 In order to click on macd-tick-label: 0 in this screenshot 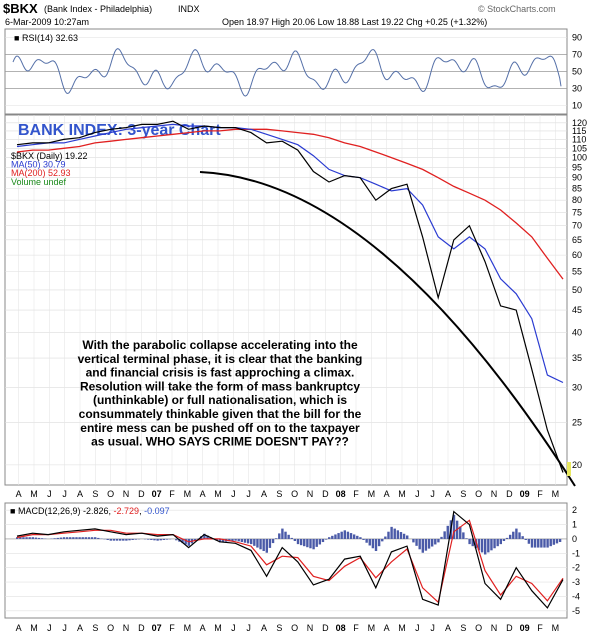, I will do `click(574, 539)`.